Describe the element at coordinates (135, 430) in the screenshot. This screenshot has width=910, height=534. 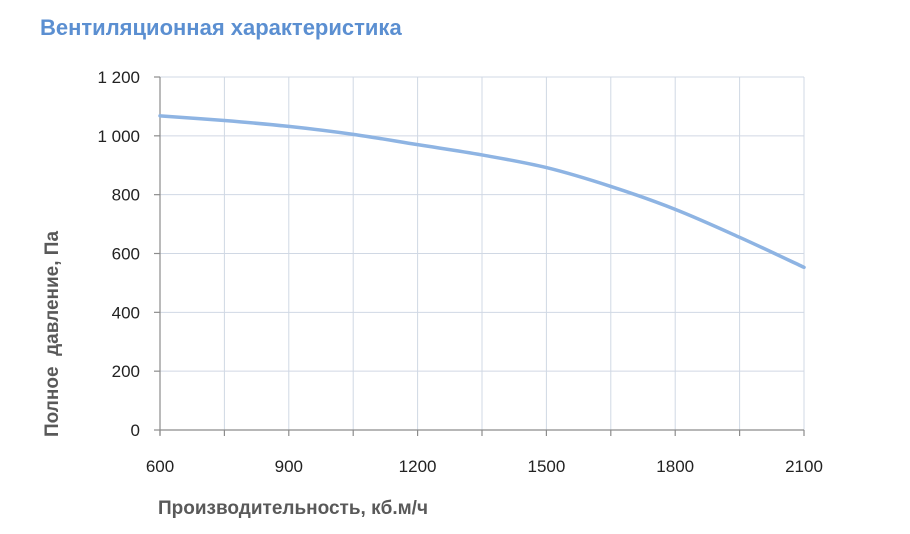
I see `y-tick-label: 0` at that location.